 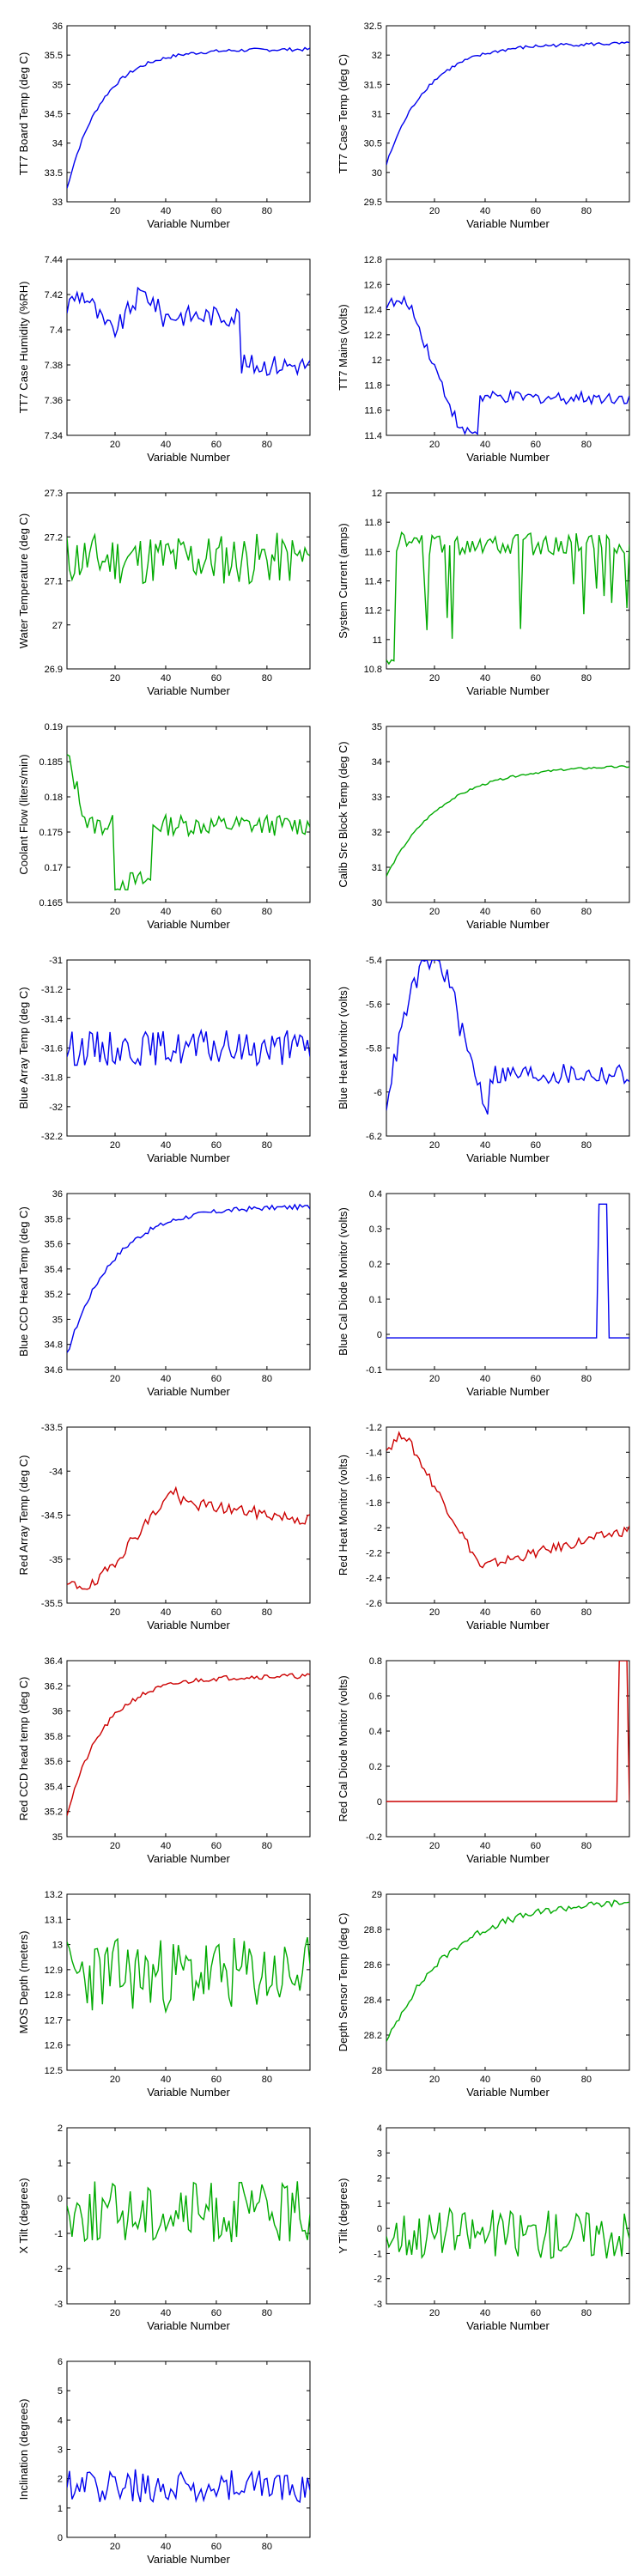 I want to click on y-tick-label: 33, so click(x=377, y=798).